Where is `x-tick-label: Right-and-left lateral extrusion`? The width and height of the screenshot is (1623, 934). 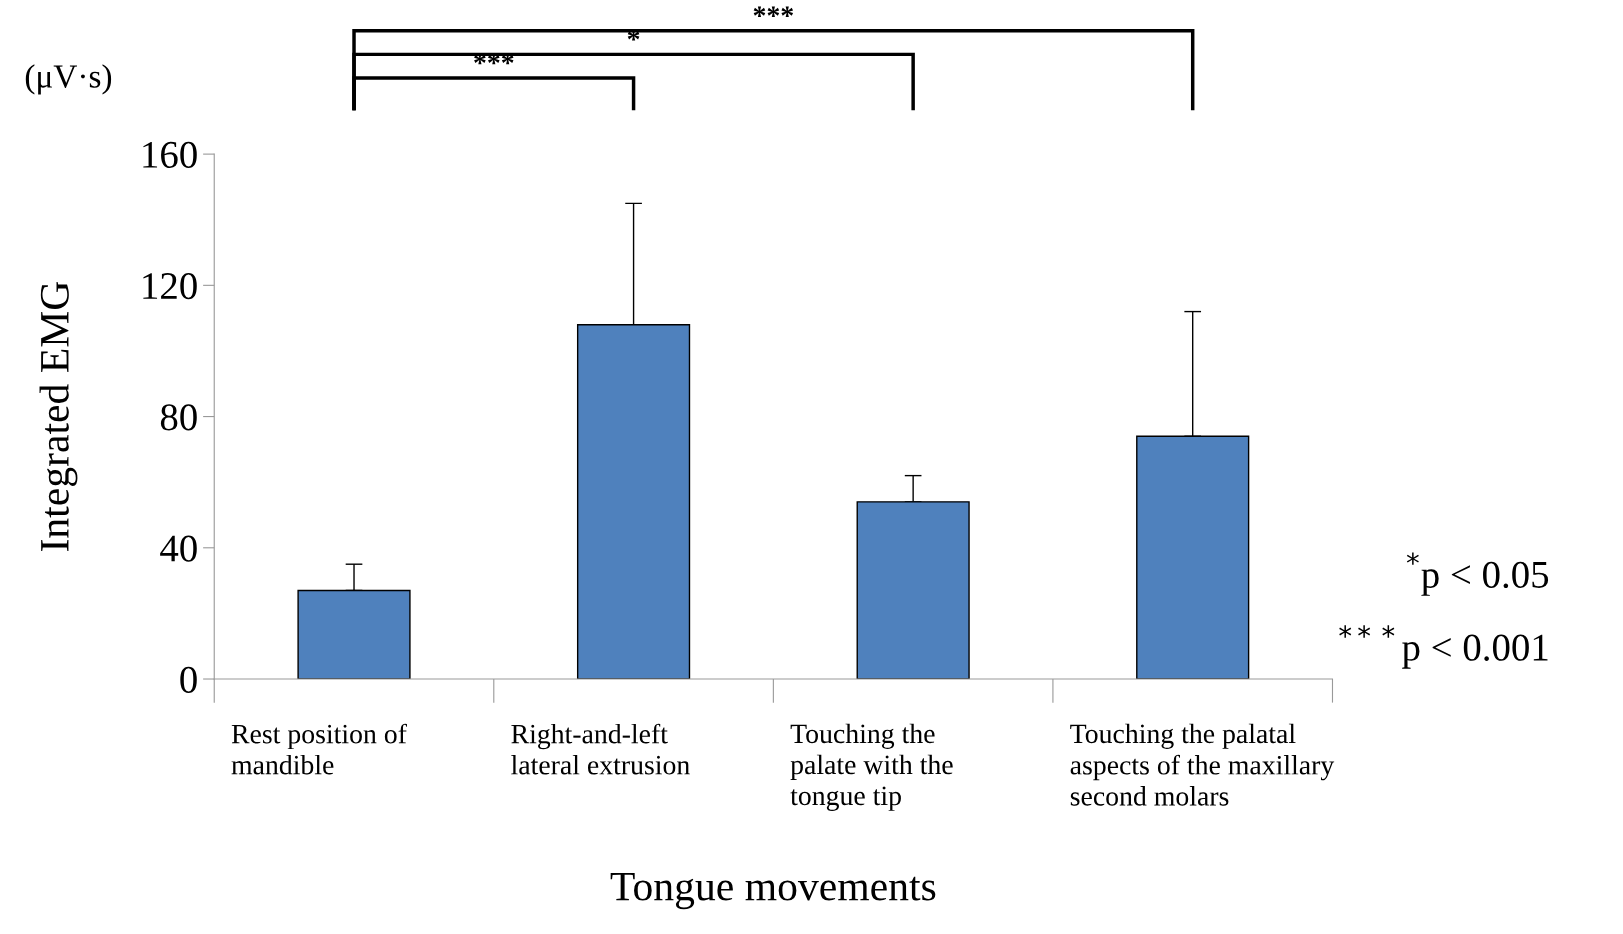
x-tick-label: Right-and-left lateral extrusion is located at coordinates (600, 749).